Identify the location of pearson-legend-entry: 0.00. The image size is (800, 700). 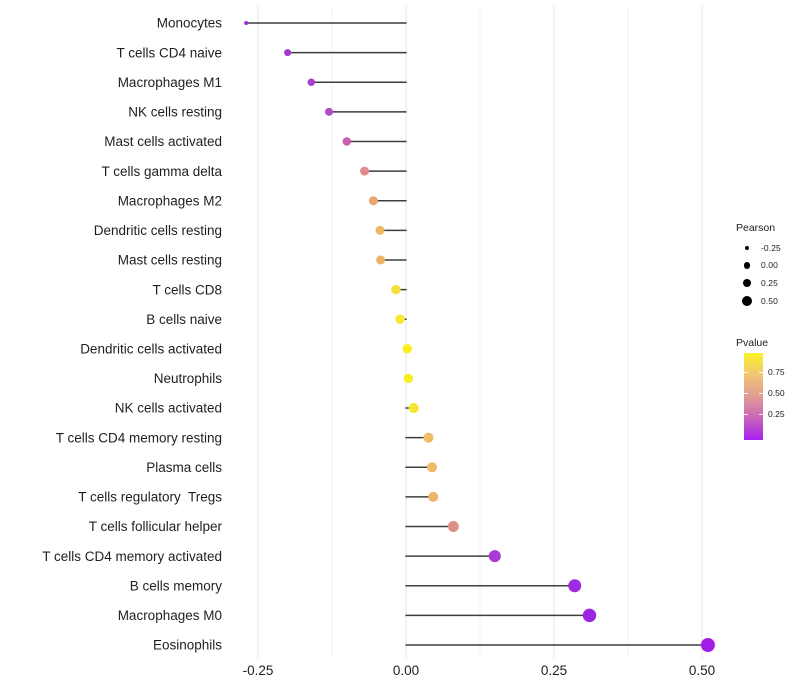
(768, 266).